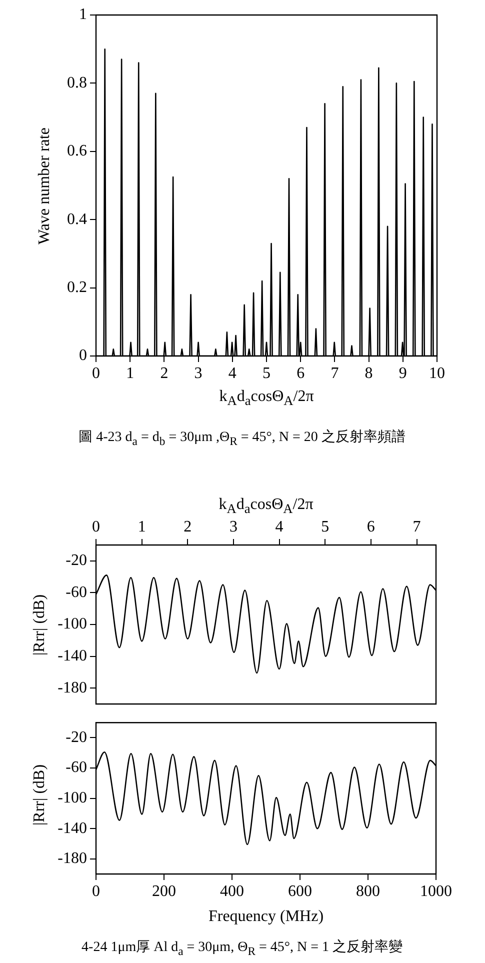  I want to click on y-tick-label: 1, so click(83, 15).